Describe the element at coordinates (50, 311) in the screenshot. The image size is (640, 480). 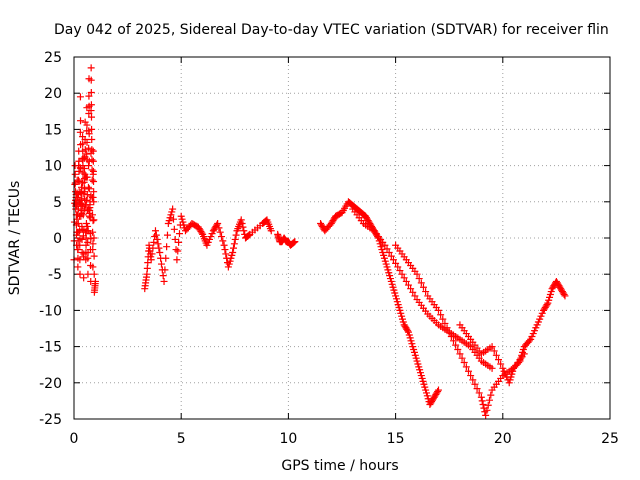
I see `y-tick-label: -10` at that location.